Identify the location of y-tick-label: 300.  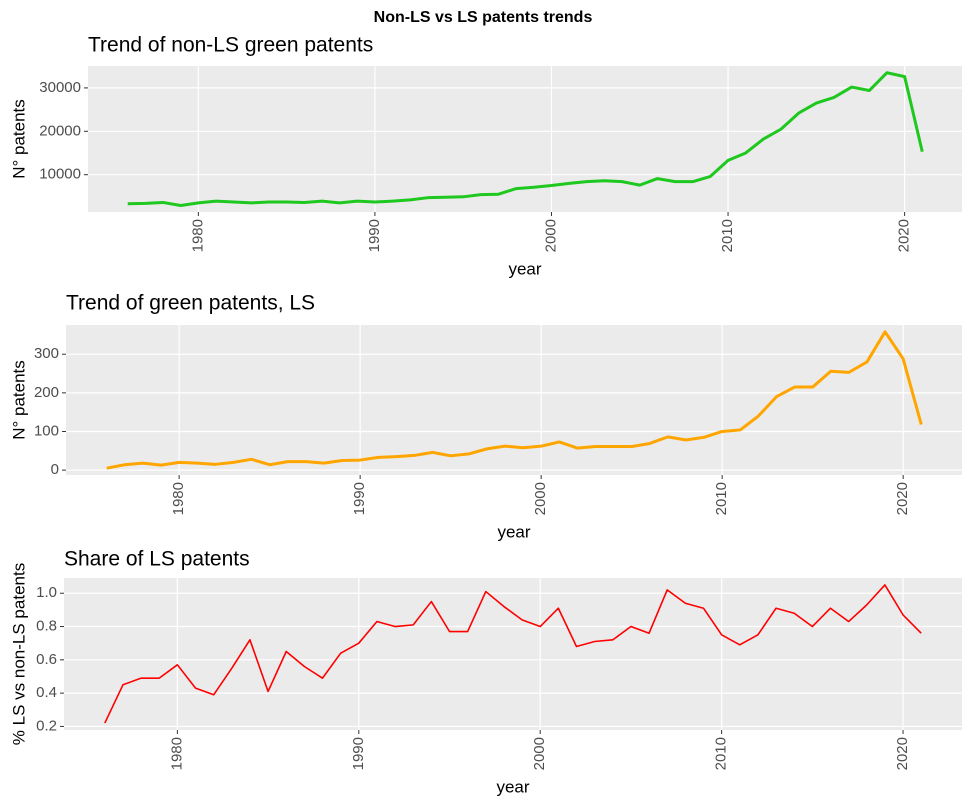
(46, 353).